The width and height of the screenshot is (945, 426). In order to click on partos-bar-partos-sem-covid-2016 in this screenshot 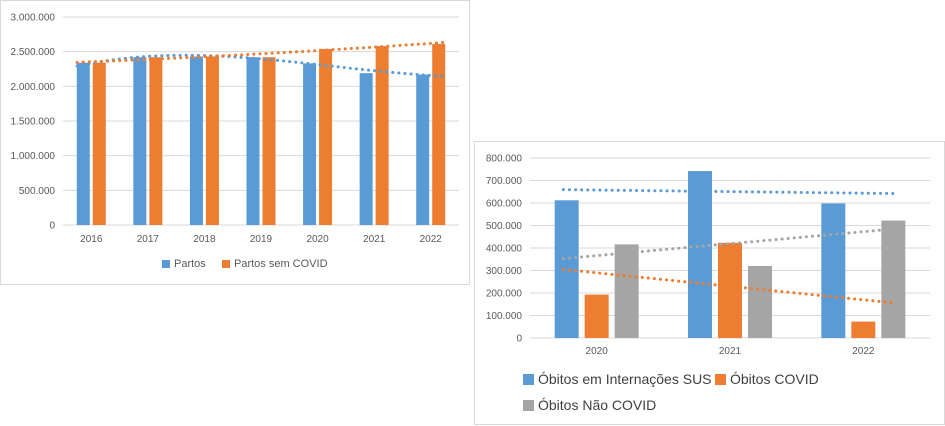, I will do `click(99, 144)`.